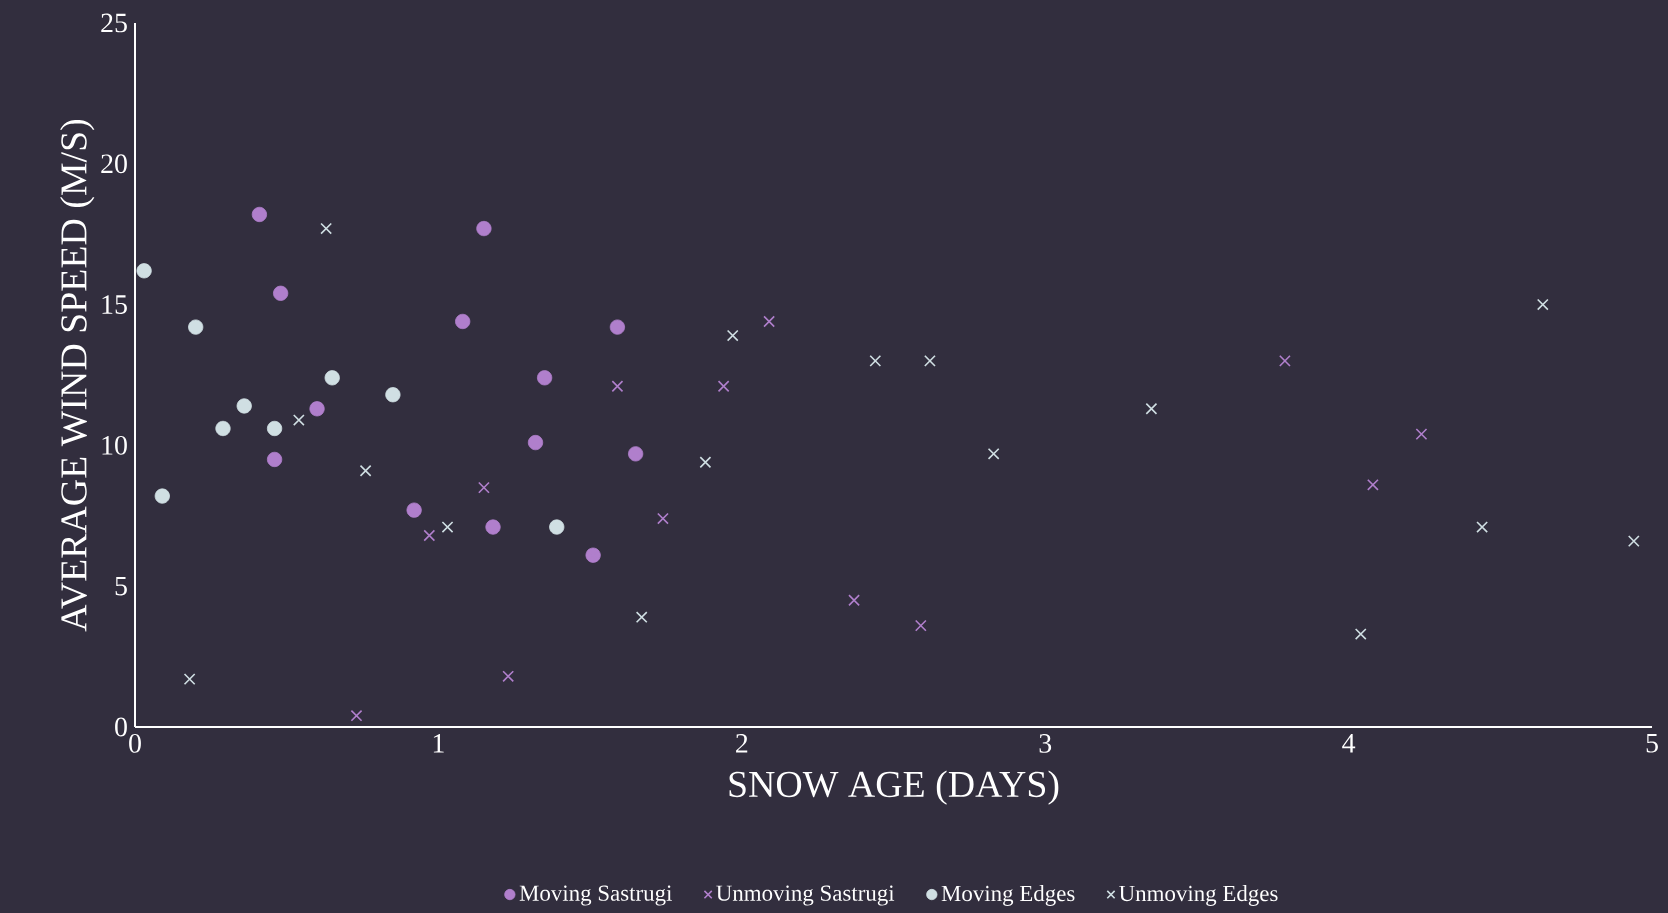 The image size is (1668, 913). Describe the element at coordinates (1349, 743) in the screenshot. I see `x-tick-label: 4` at that location.